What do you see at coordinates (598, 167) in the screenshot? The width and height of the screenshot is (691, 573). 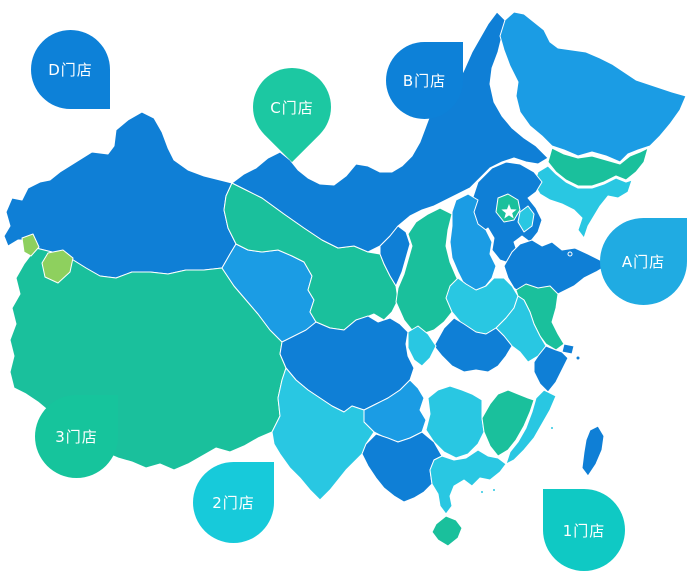 I see `province-jilin` at bounding box center [598, 167].